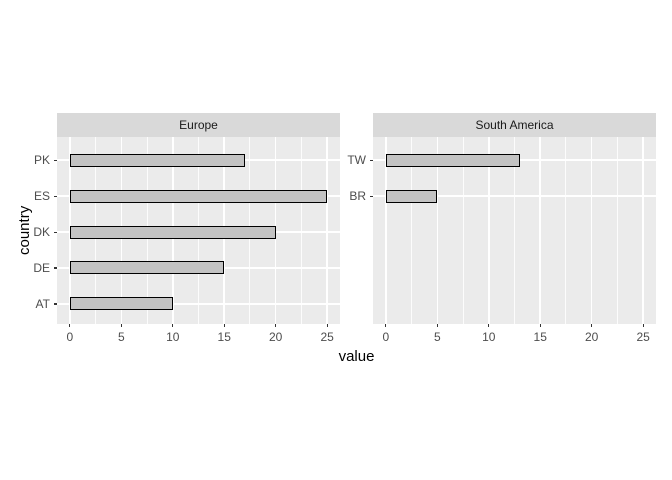 This screenshot has height=480, width=672. Describe the element at coordinates (42, 303) in the screenshot. I see `y-tick-label-AT: AT` at that location.